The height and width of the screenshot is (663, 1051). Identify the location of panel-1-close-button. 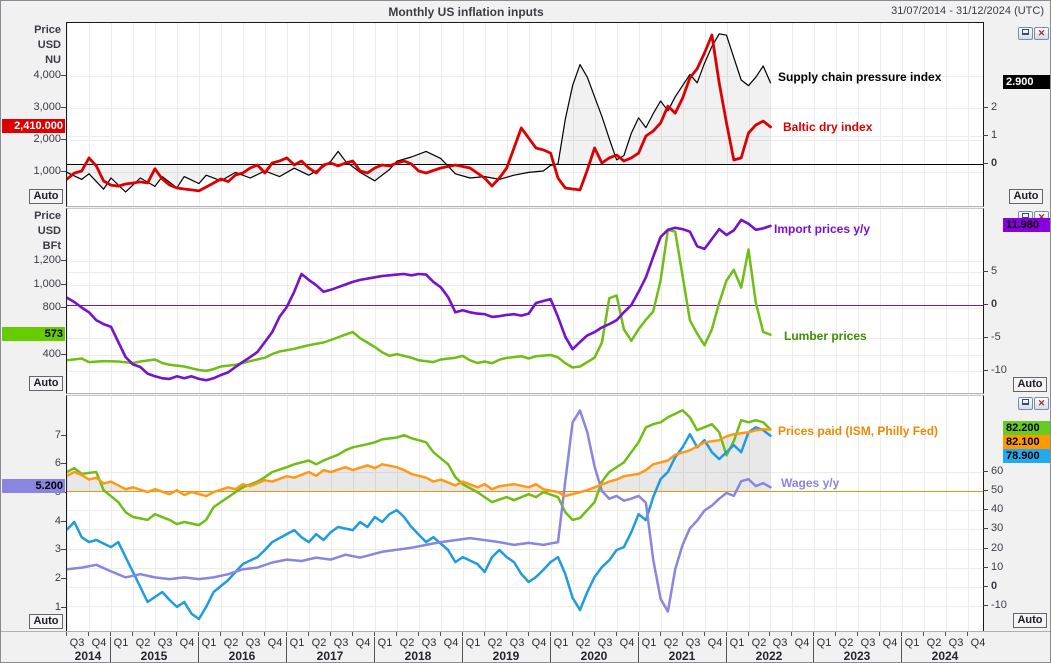
(1041, 33).